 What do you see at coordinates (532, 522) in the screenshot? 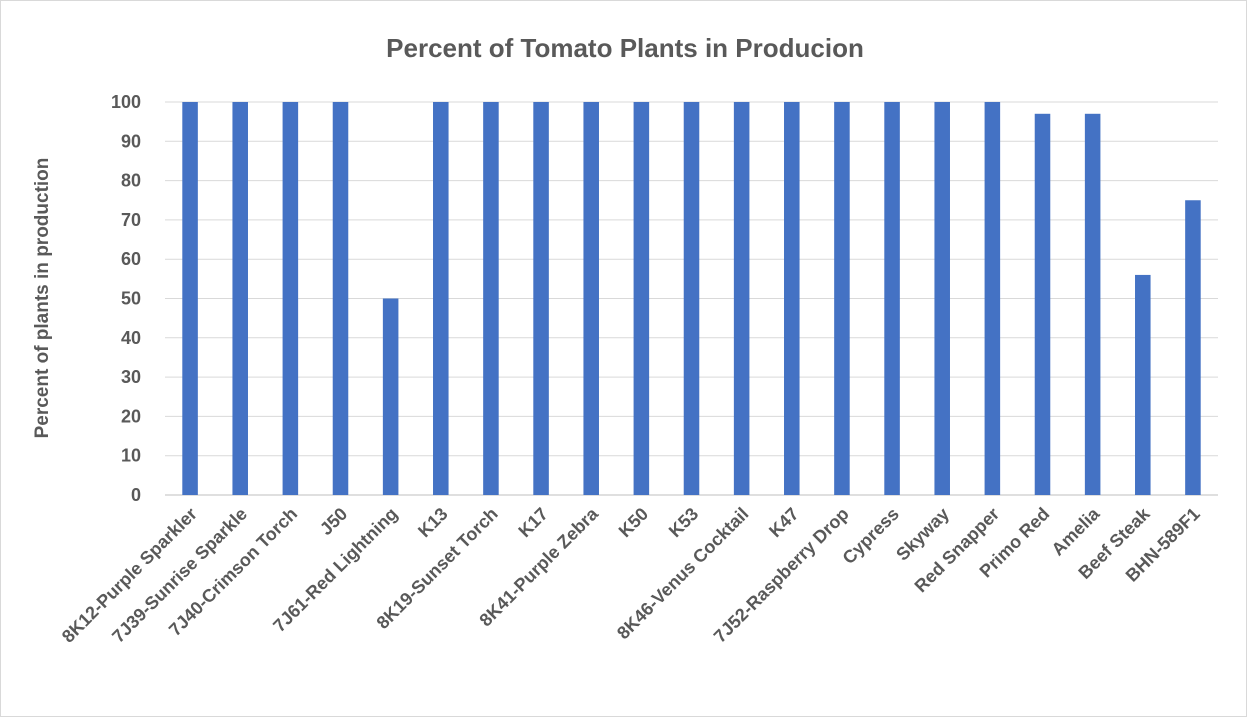
I see `x-tick-label: K17` at bounding box center [532, 522].